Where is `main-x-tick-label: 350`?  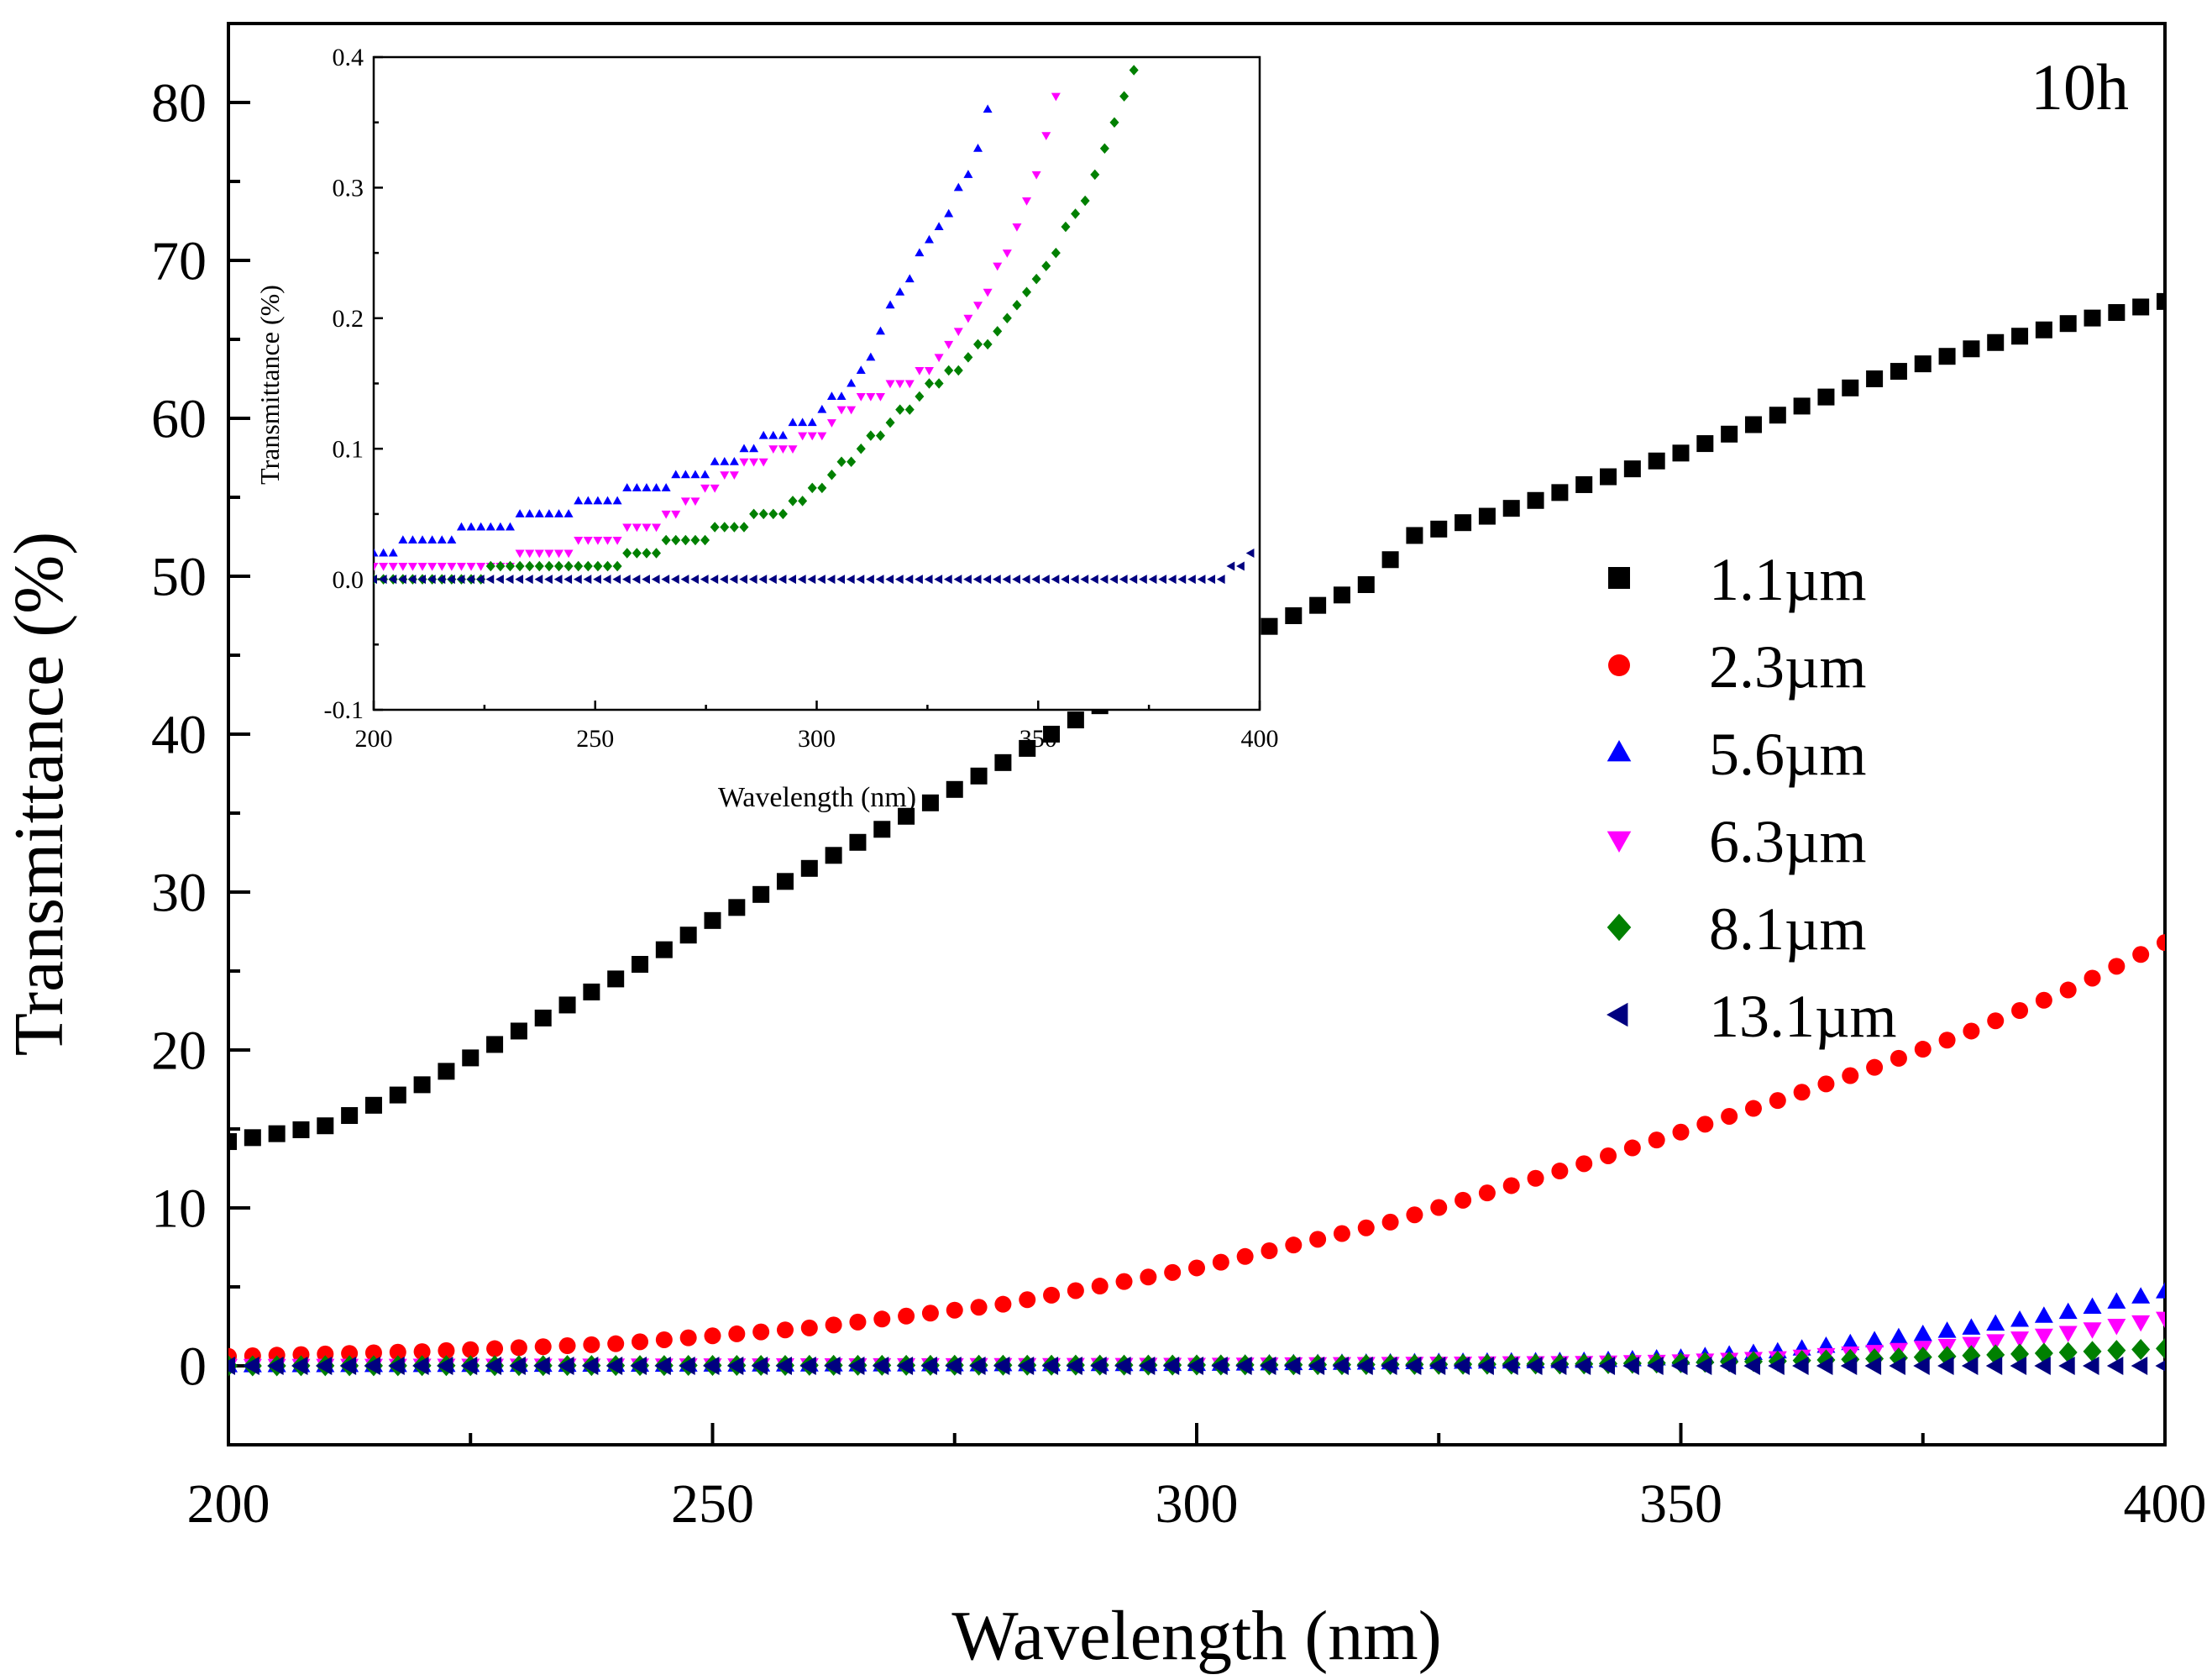 main-x-tick-label: 350 is located at coordinates (1680, 1504).